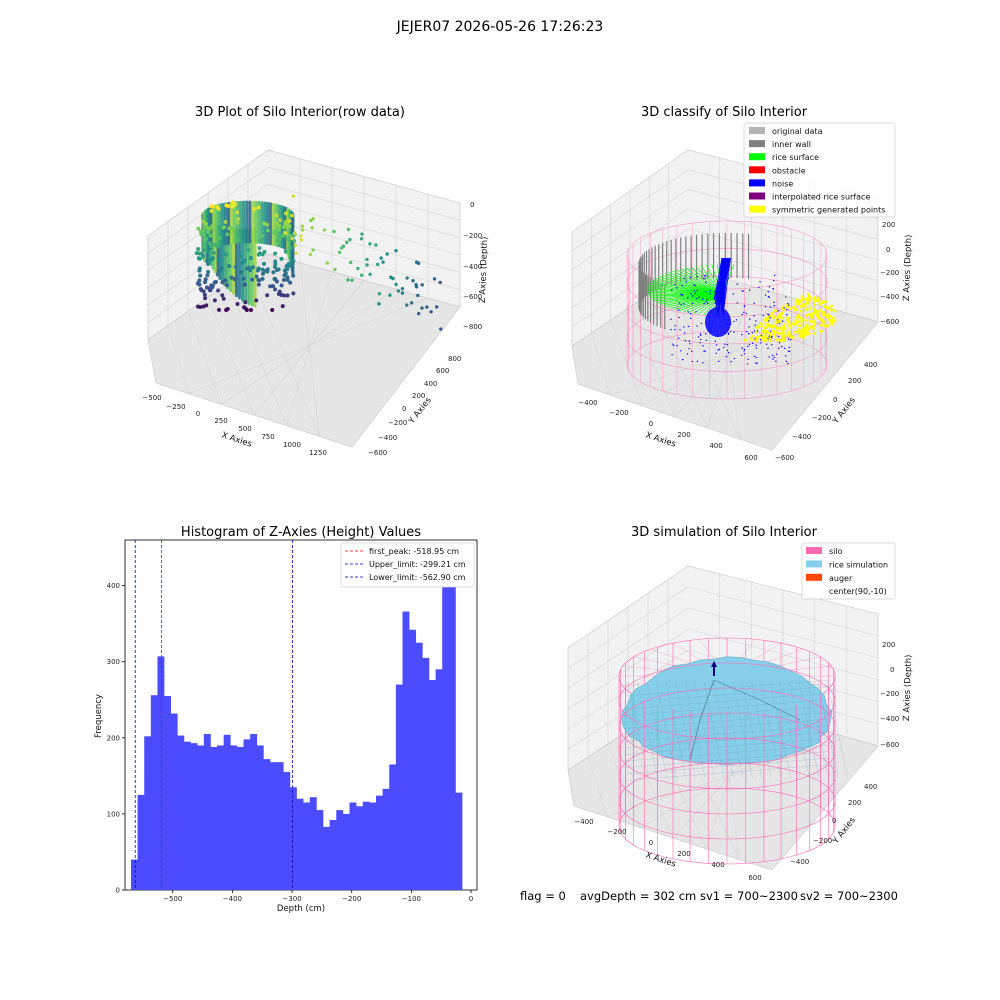 The image size is (1000, 1000). Describe the element at coordinates (318, 896) in the screenshot. I see `histogram-x-ticks: −500 −400 −300 −200 −100 0` at that location.